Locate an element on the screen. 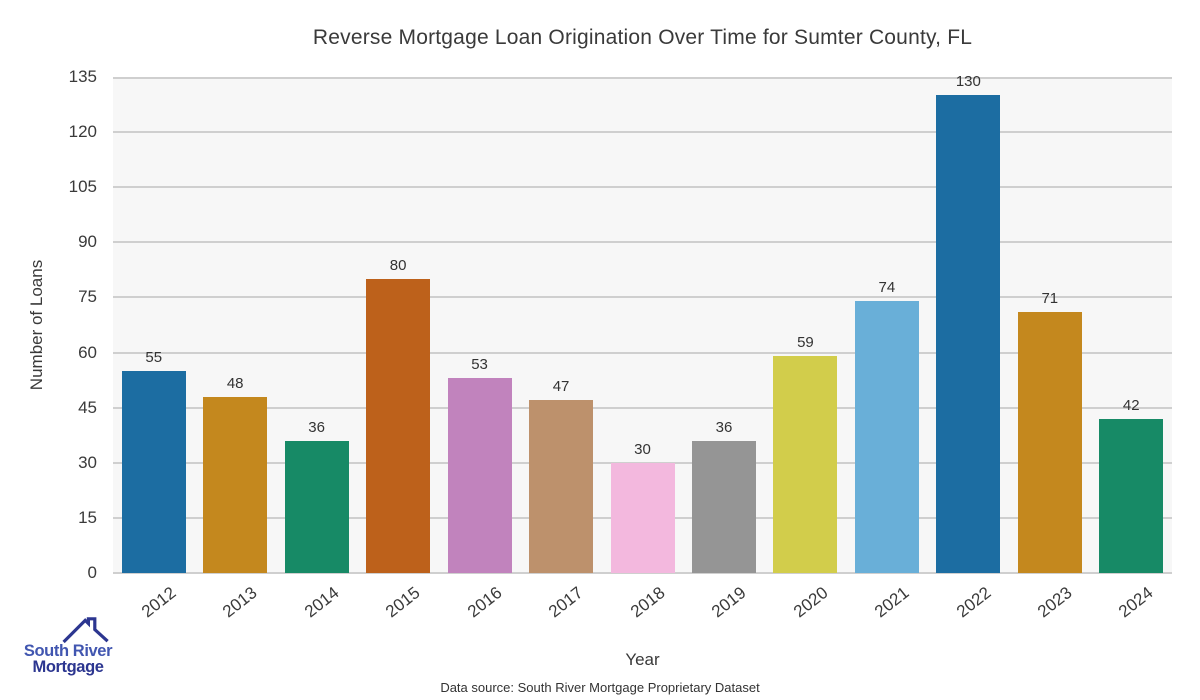 The image size is (1200, 700). y-tick-label: 15 is located at coordinates (87, 517).